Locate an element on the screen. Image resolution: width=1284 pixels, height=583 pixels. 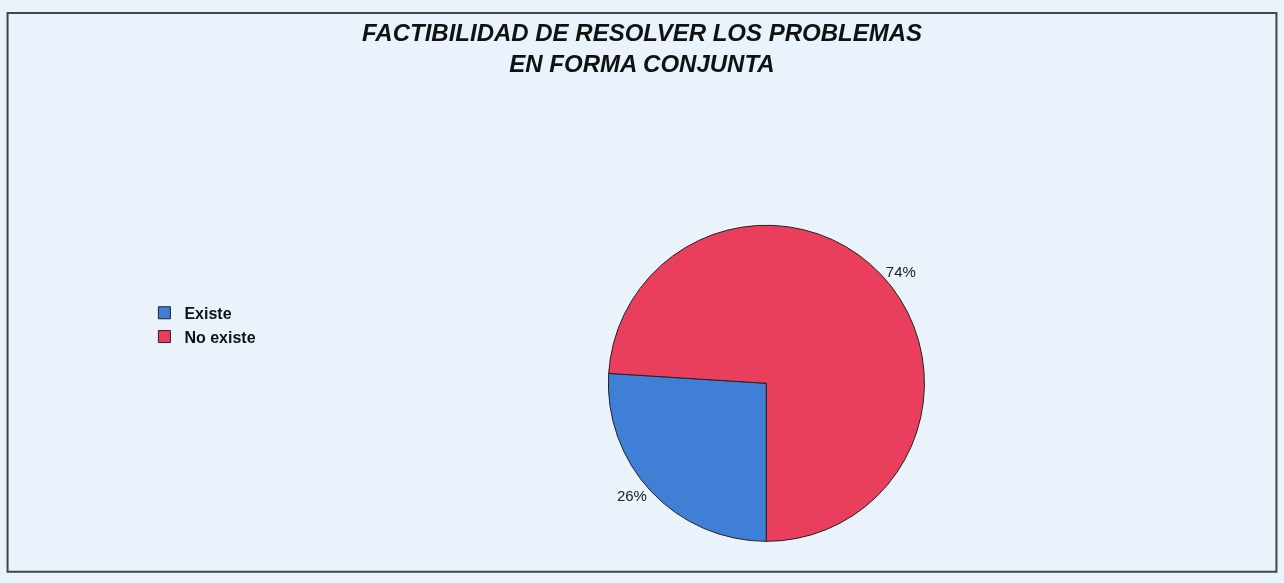
chart-title: FACTIBILIDAD DE RESOLVER LOS PROBLEMAS EN FORMA CONJUNTA is located at coordinates (642, 48).